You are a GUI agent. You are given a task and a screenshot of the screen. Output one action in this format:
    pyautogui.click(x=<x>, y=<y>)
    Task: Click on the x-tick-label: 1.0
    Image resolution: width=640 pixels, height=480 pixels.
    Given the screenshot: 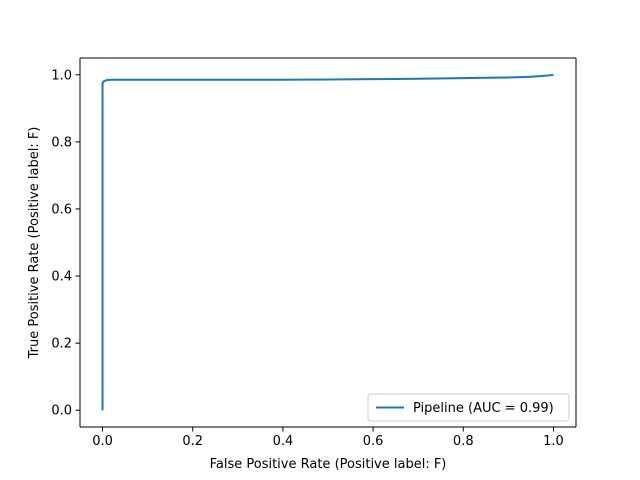 What is the action you would take?
    pyautogui.click(x=553, y=441)
    